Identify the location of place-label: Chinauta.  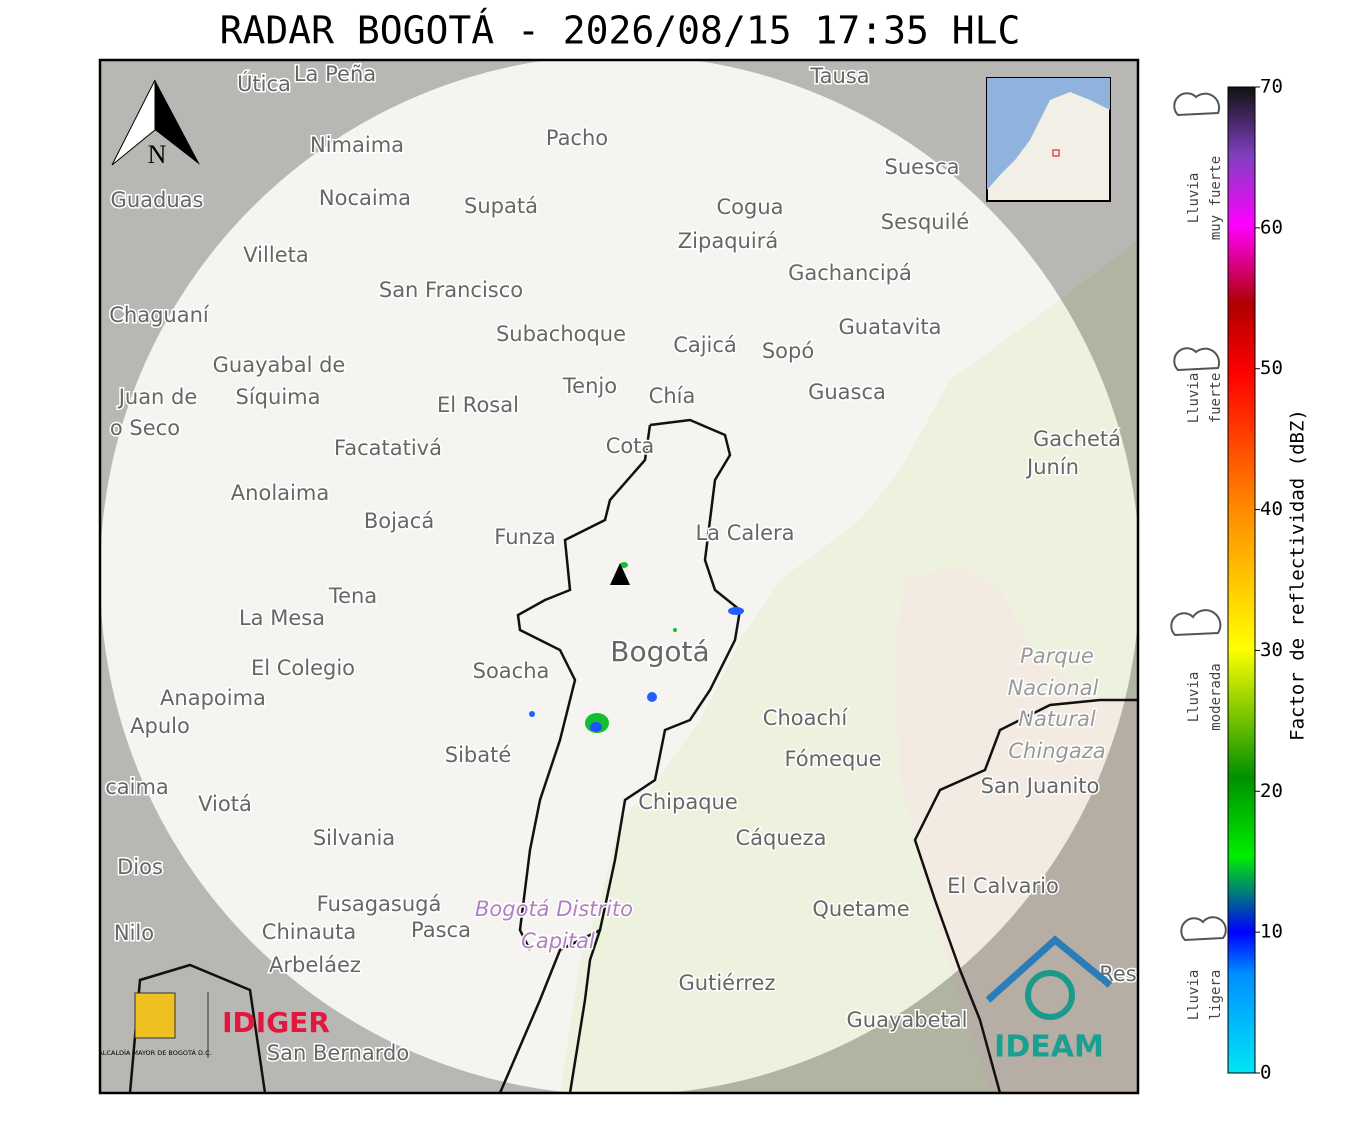
(309, 932).